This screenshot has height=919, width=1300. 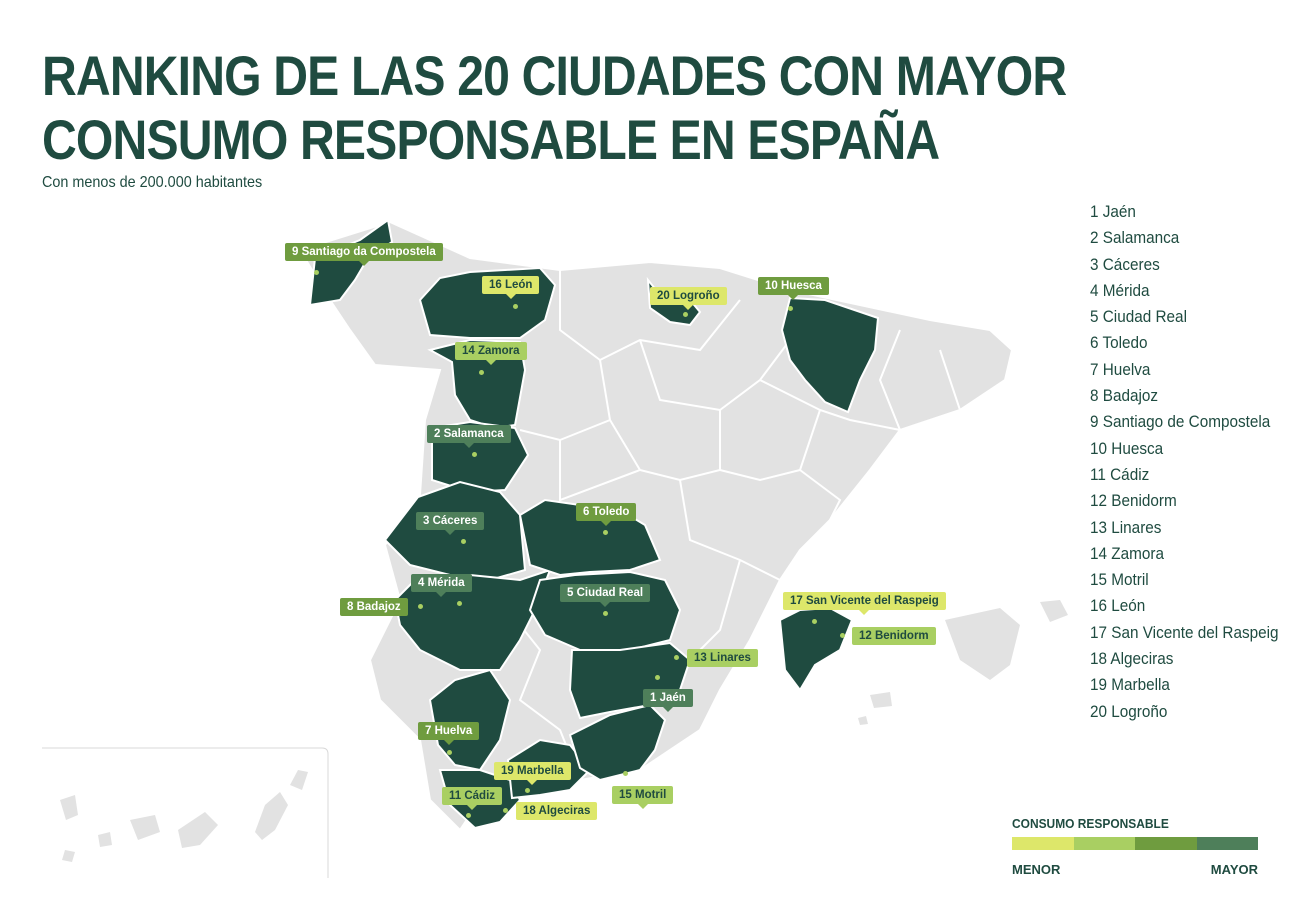 What do you see at coordinates (152, 182) in the screenshot?
I see `subtitle: Con menos de 200.000 habitantes` at bounding box center [152, 182].